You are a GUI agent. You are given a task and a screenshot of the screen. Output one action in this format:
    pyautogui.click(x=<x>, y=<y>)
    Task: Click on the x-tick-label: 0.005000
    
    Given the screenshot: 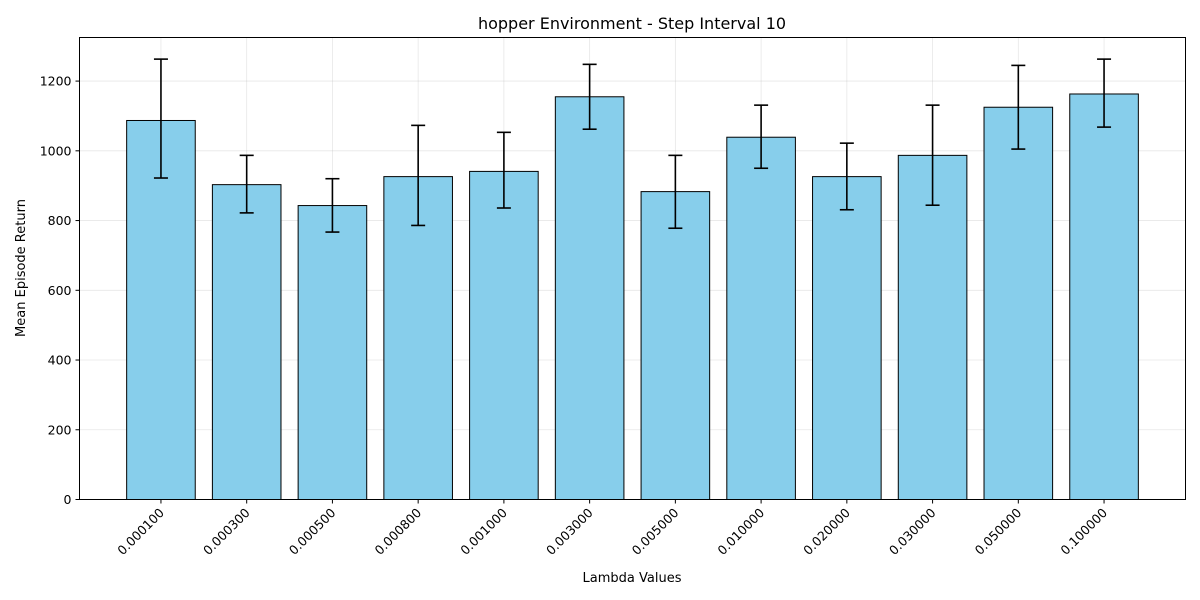 What is the action you would take?
    pyautogui.click(x=655, y=531)
    